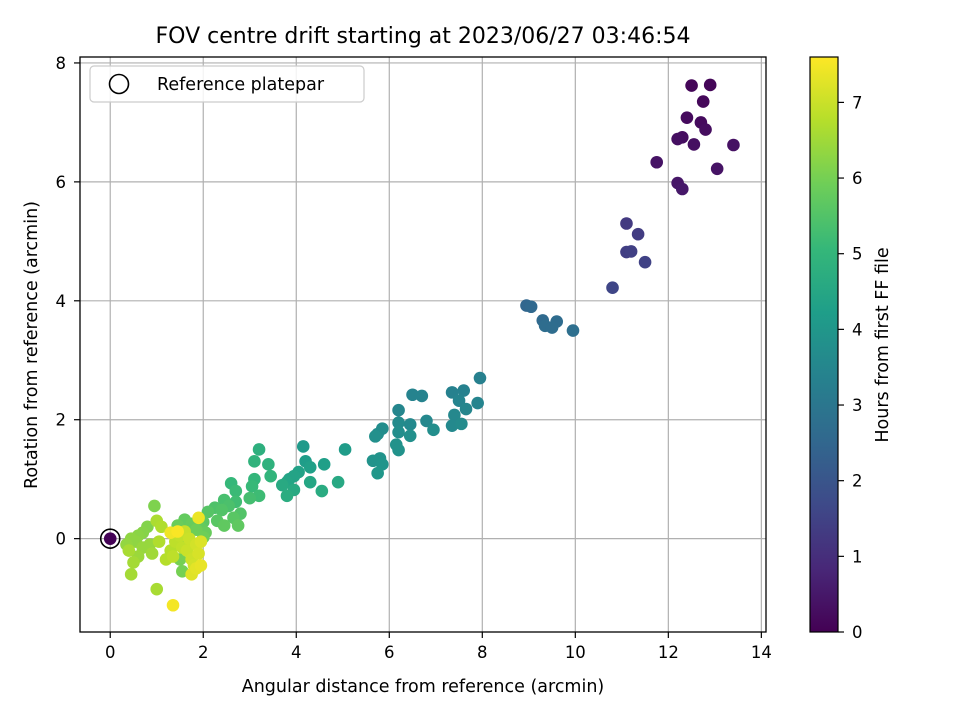 This screenshot has width=960, height=720. I want to click on reference-platepar-marker, so click(110, 538).